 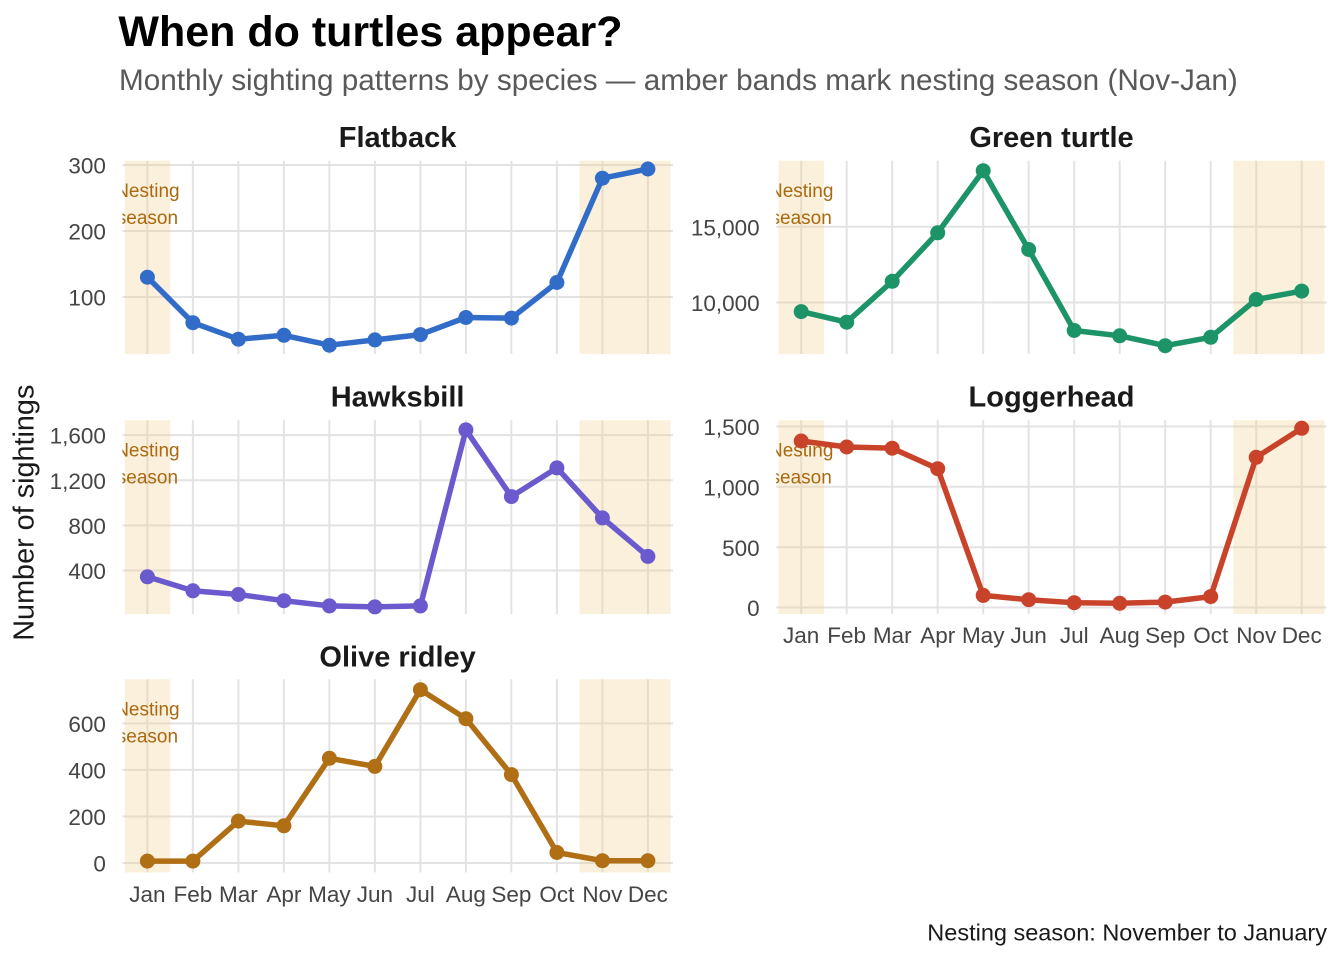 I want to click on svg-text: Flatback, so click(x=398, y=138).